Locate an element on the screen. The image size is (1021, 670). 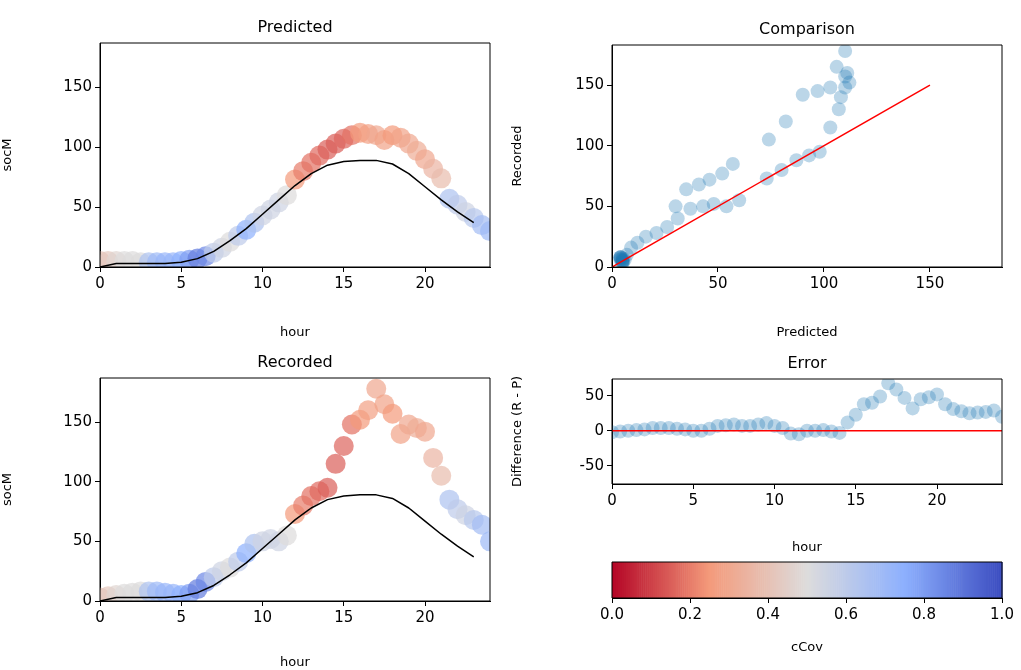
y-axis-title: Difference (R - P) is located at coordinates (517, 431).